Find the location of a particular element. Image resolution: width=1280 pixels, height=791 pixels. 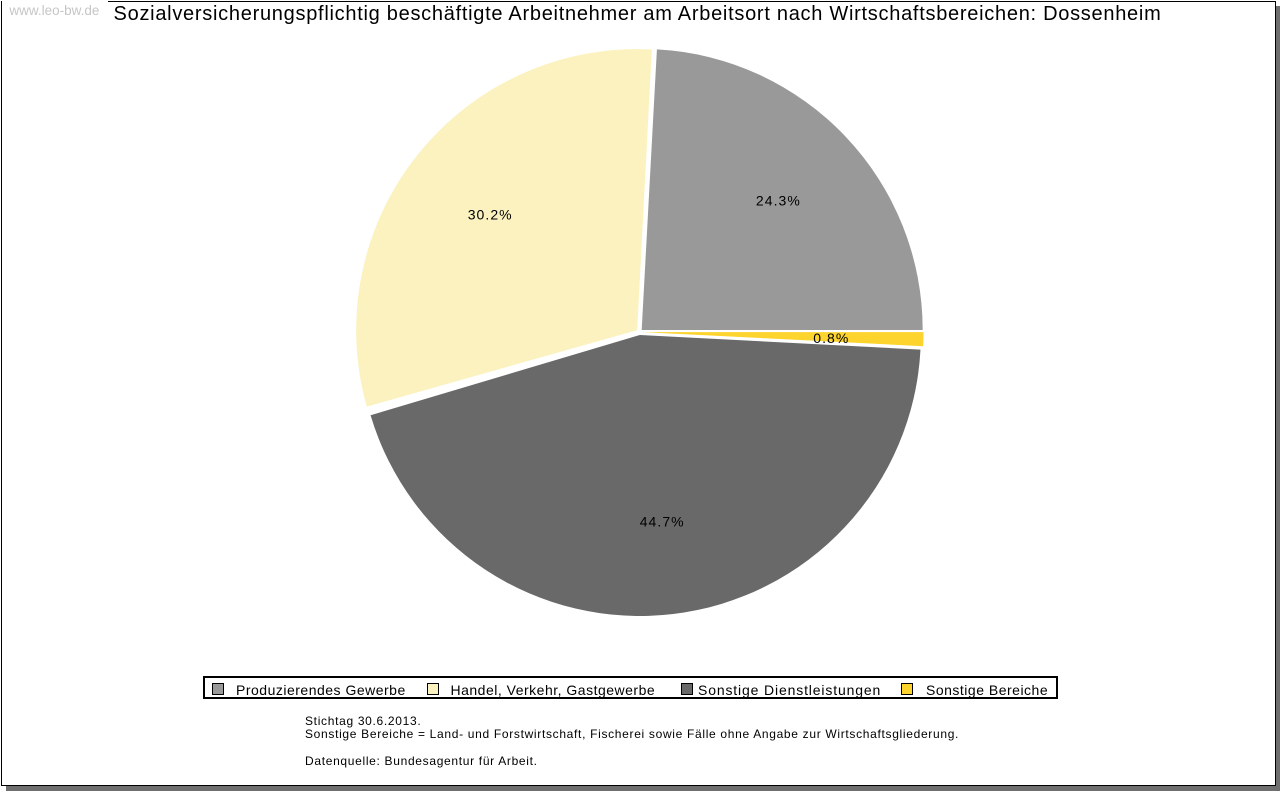

svg-text: 44.7% is located at coordinates (662, 522).